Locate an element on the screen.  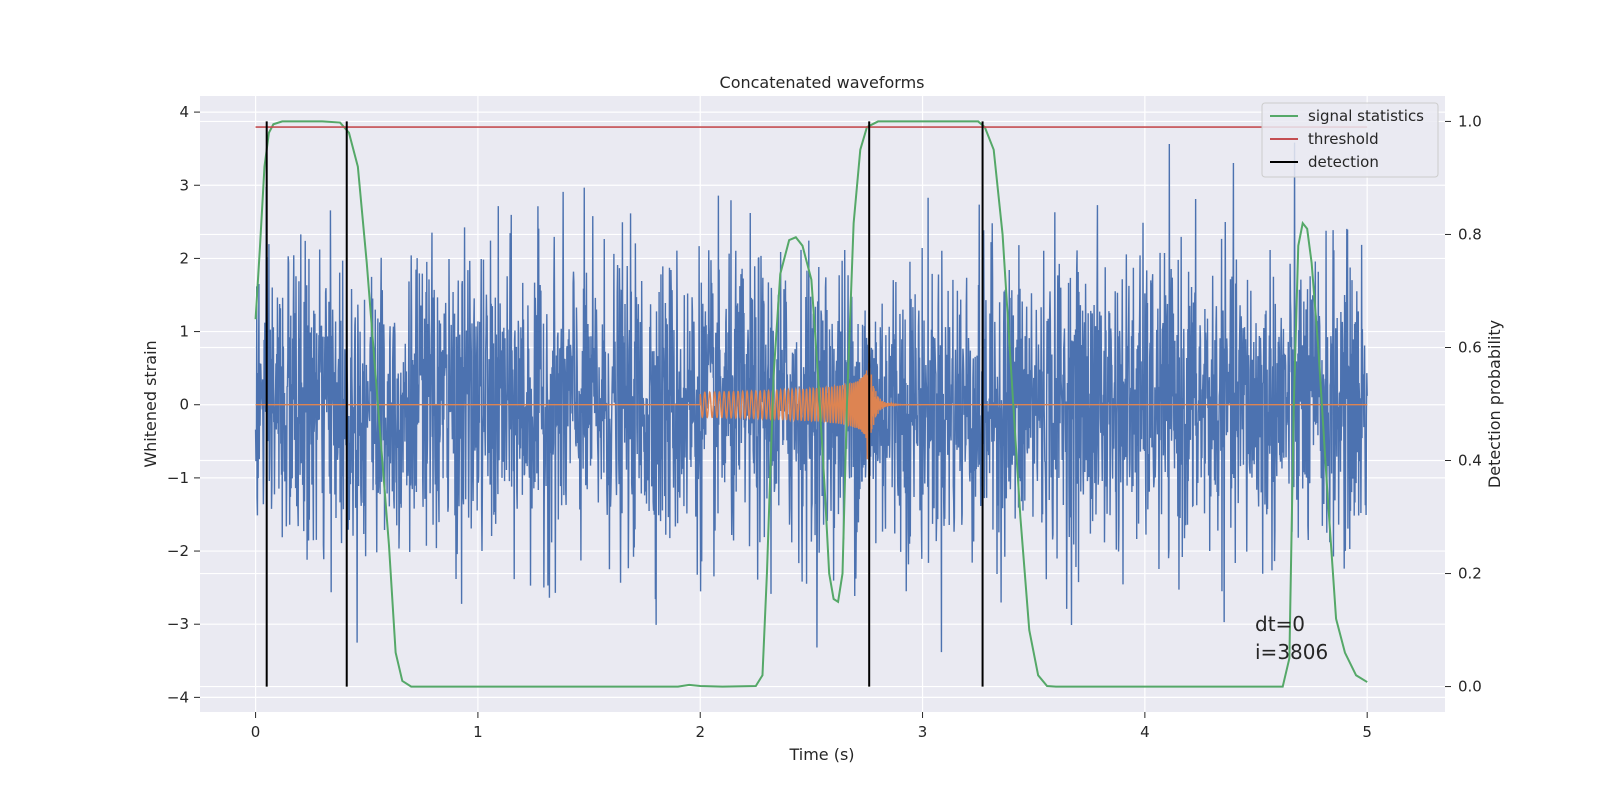
legend: signal statistics threshold detection is located at coordinates (1350, 140).